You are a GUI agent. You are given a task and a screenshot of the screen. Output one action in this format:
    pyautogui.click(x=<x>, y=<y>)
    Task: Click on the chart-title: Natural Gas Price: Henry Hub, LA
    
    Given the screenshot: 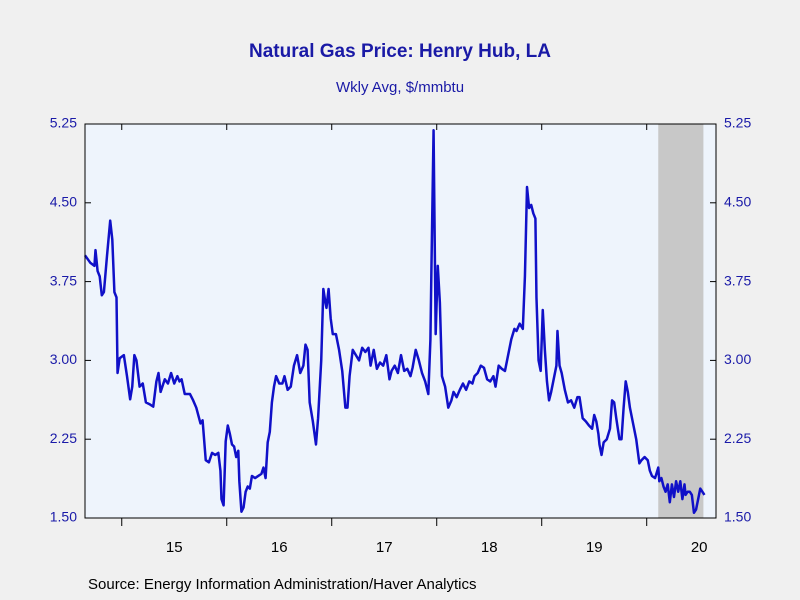 What is the action you would take?
    pyautogui.click(x=400, y=51)
    